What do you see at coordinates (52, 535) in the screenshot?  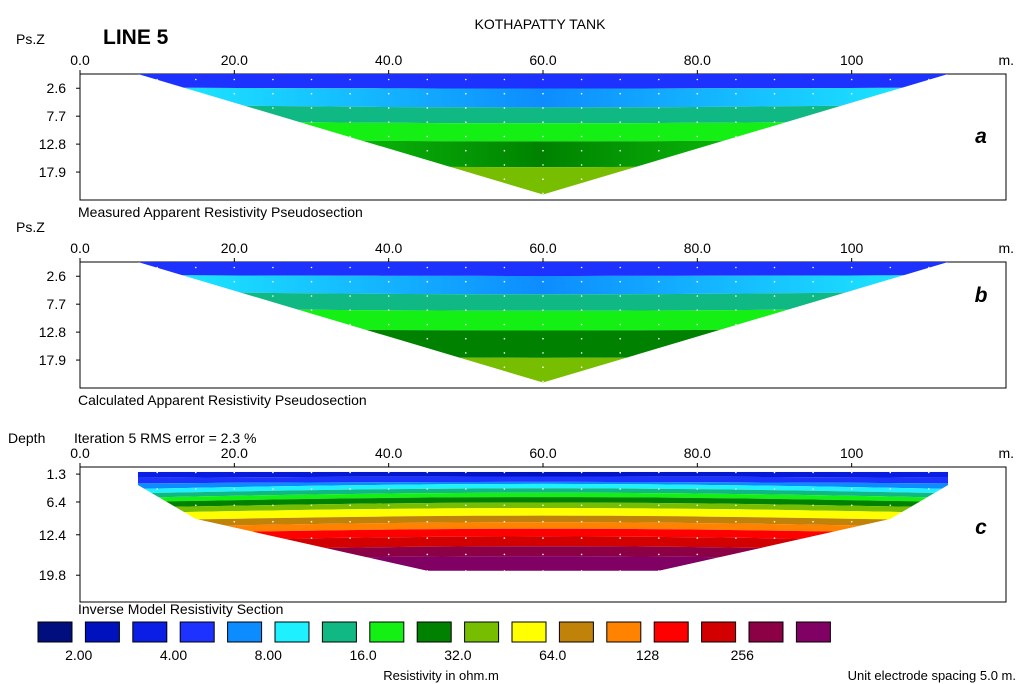 I see `y-tick-label: 12.4` at bounding box center [52, 535].